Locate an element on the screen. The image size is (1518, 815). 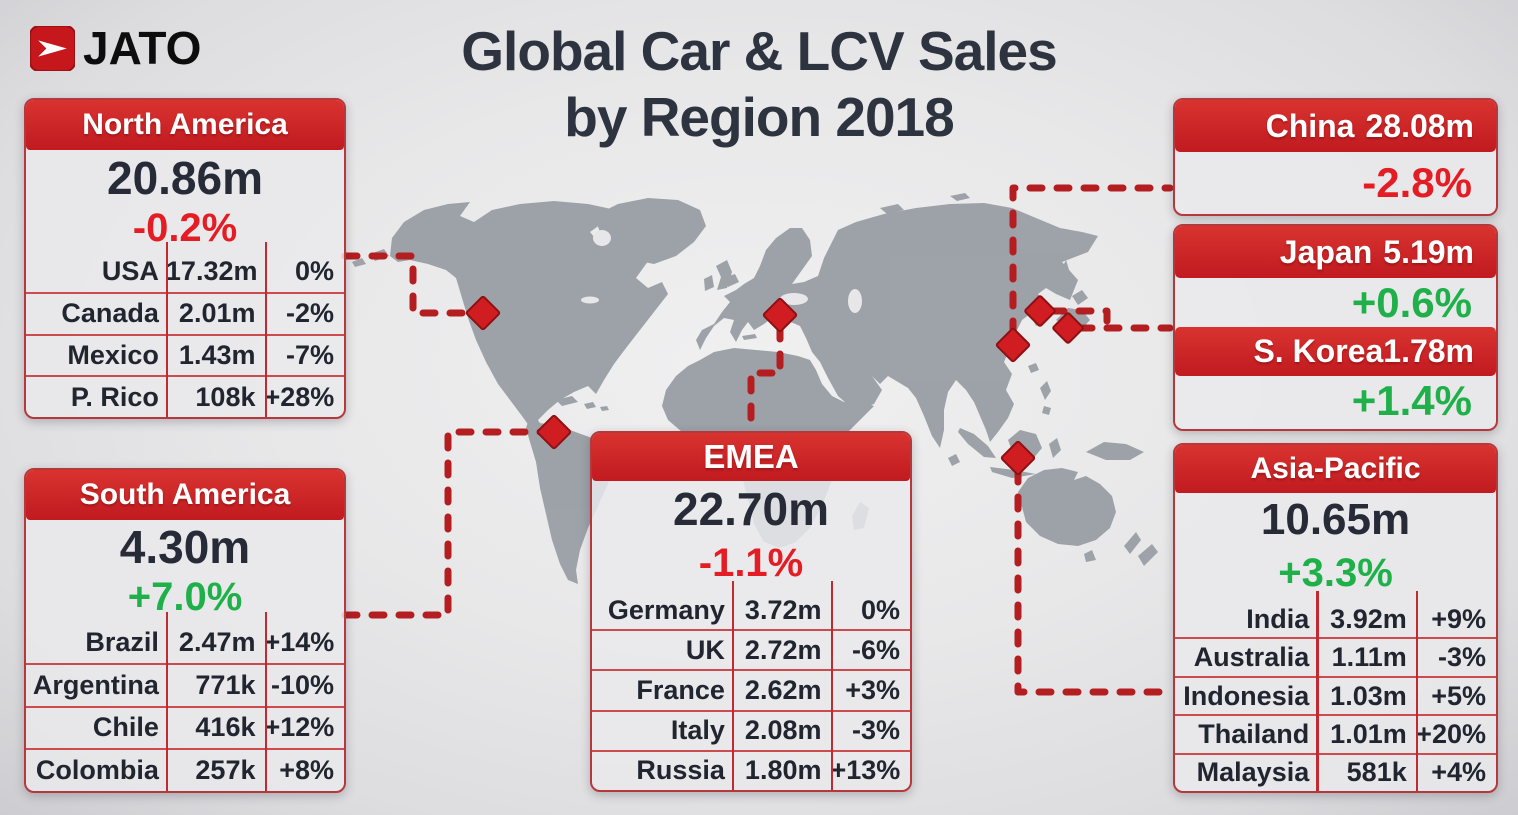
table-row: Colombia 257k +8% is located at coordinates (185, 769).